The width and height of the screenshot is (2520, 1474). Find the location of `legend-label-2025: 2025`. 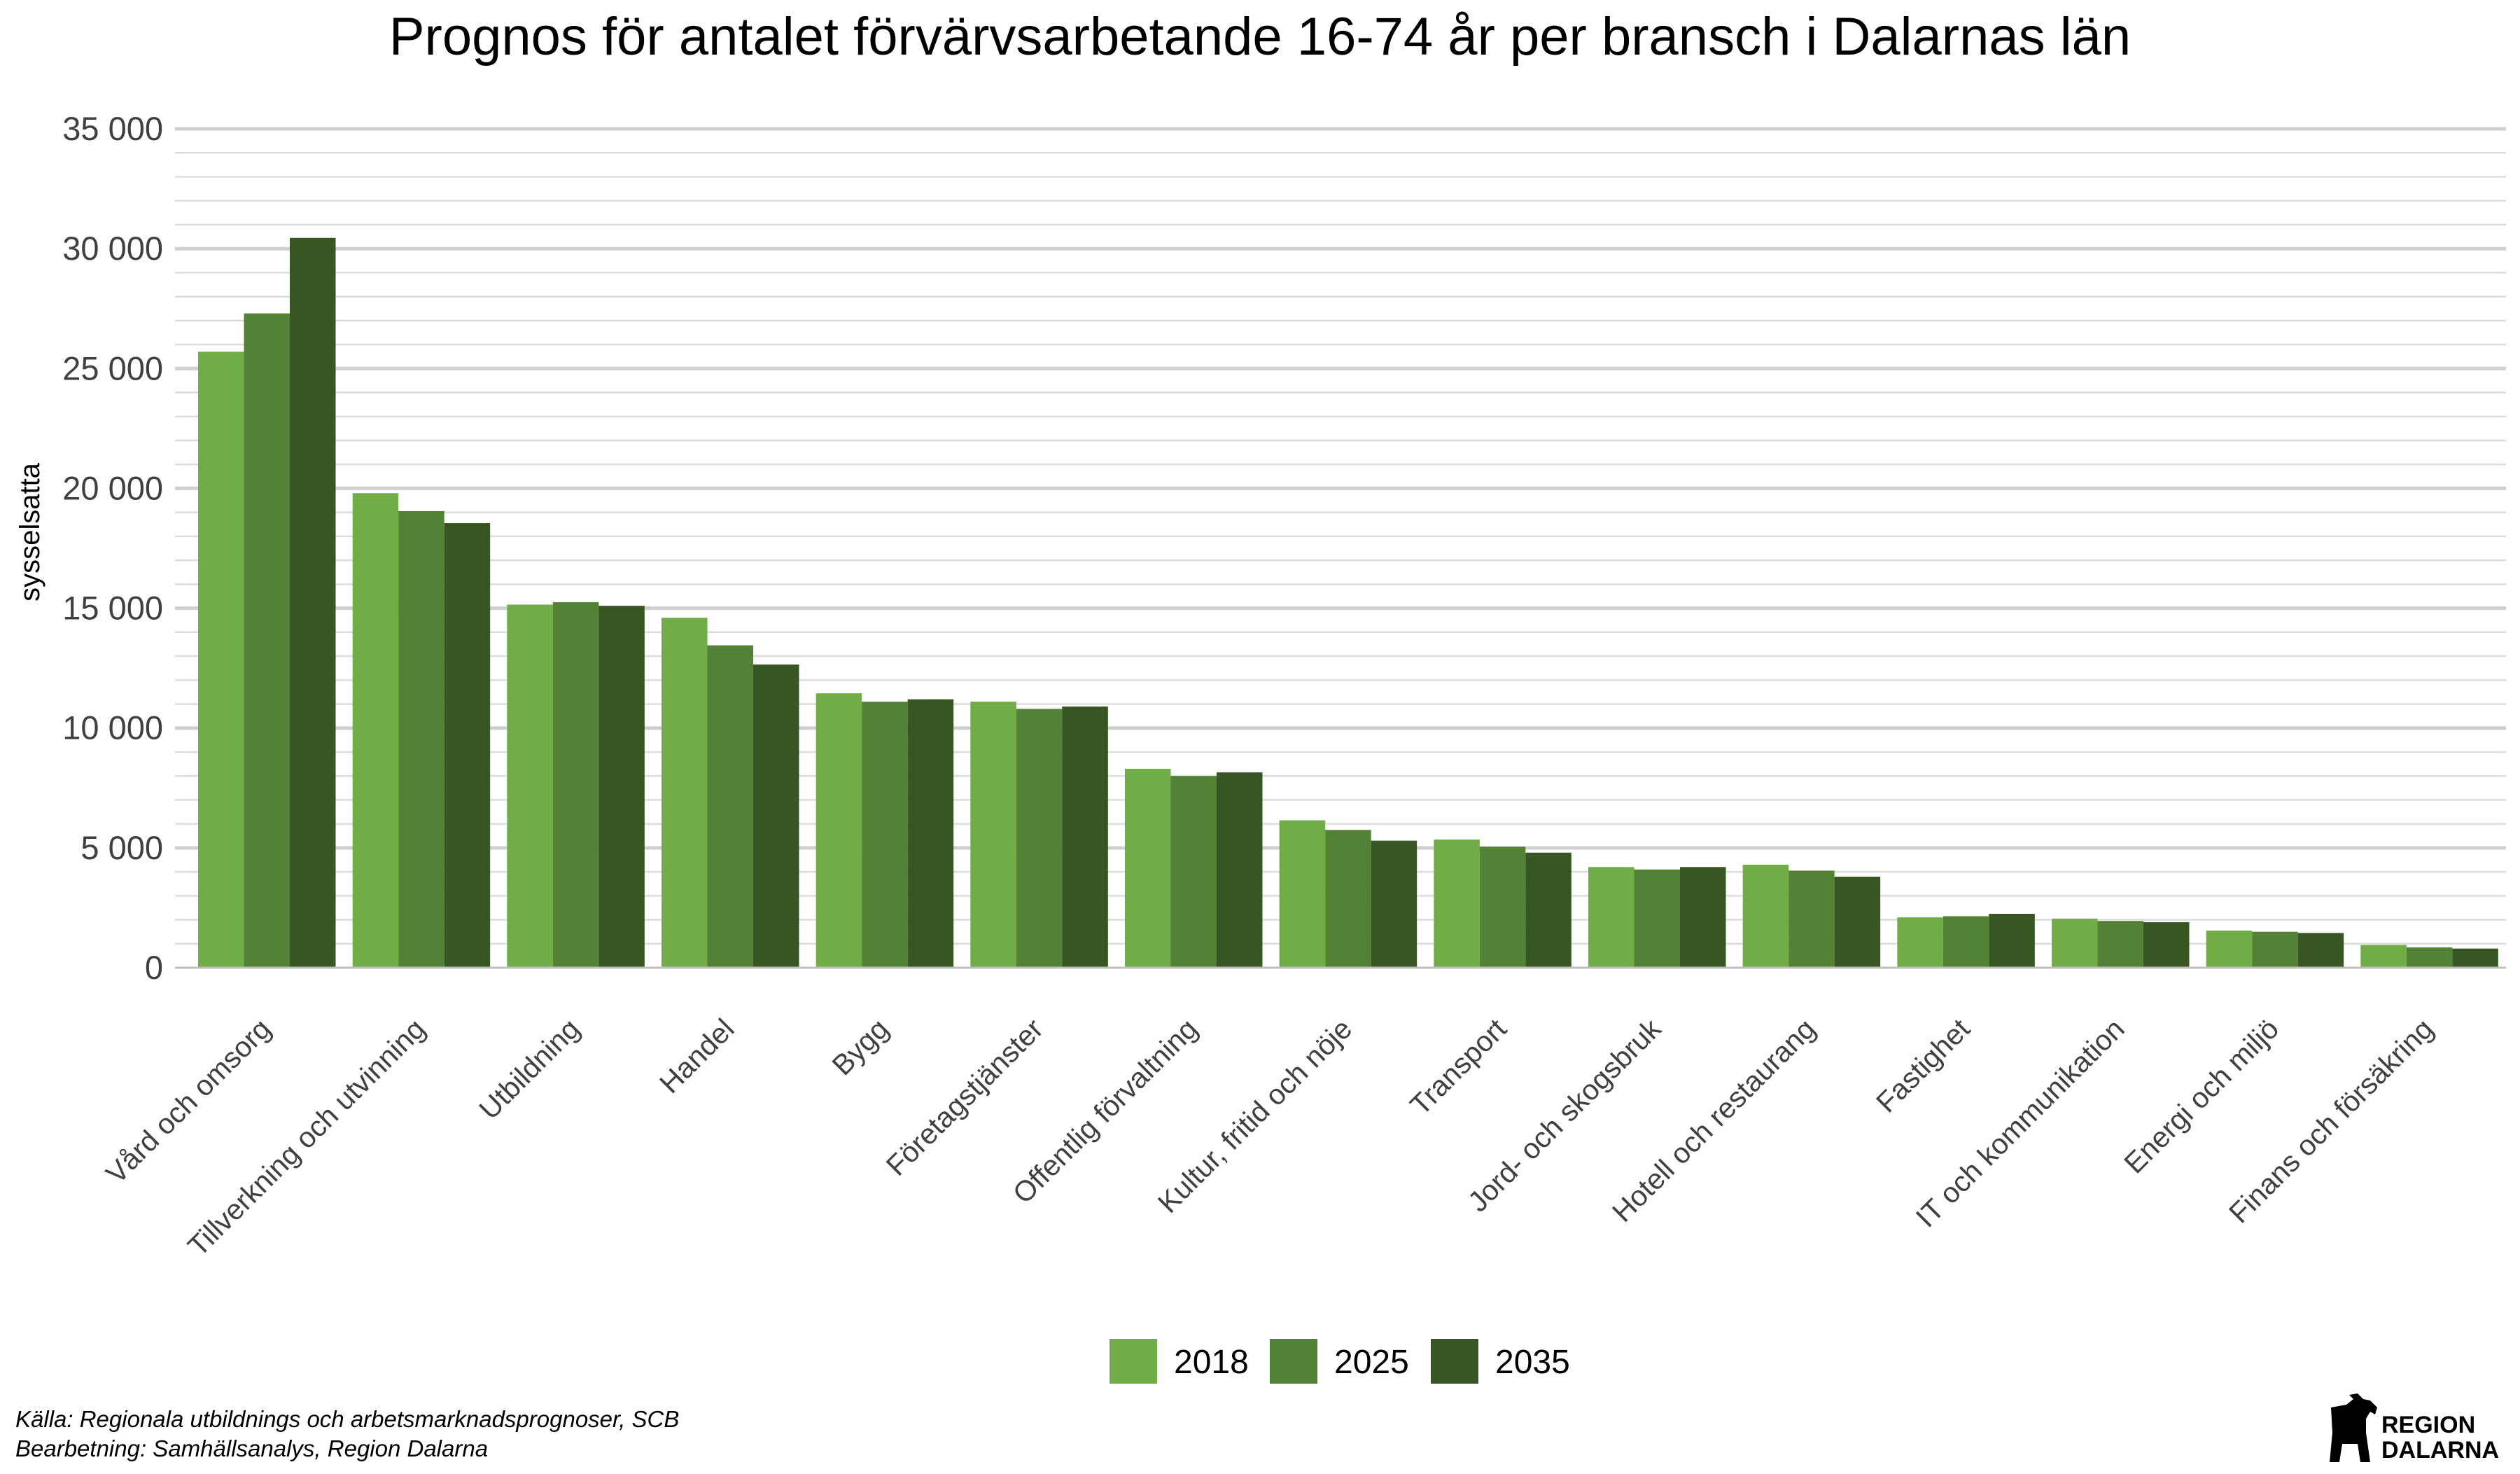

legend-label-2025: 2025 is located at coordinates (1371, 1362).